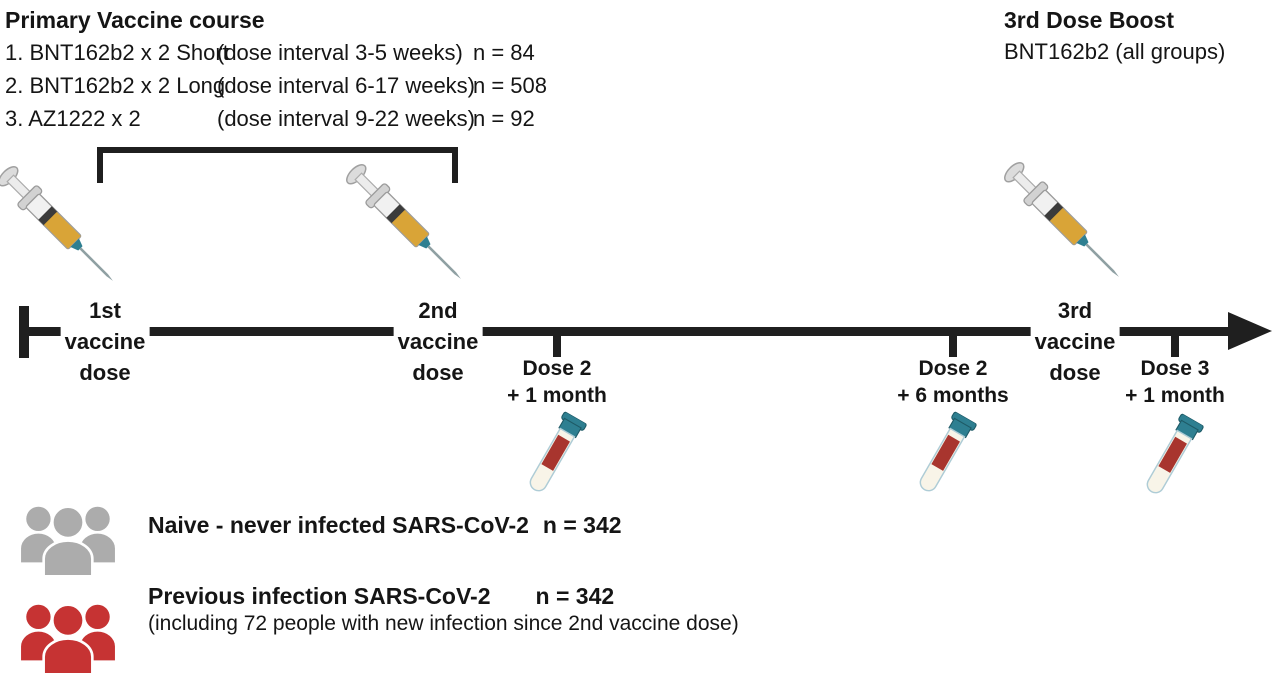 The width and height of the screenshot is (1280, 676). What do you see at coordinates (1075, 310) in the screenshot?
I see `dose-ordinal: 3rd` at bounding box center [1075, 310].